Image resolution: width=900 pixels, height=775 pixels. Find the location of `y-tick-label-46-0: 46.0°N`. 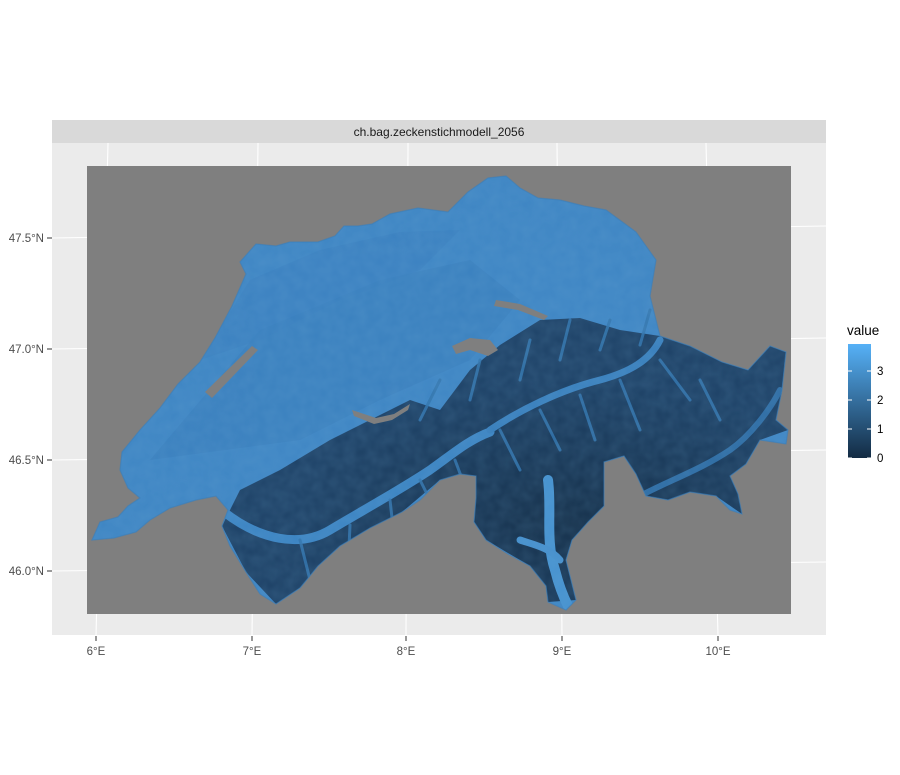

y-tick-label-46-0: 46.0°N is located at coordinates (26, 572).